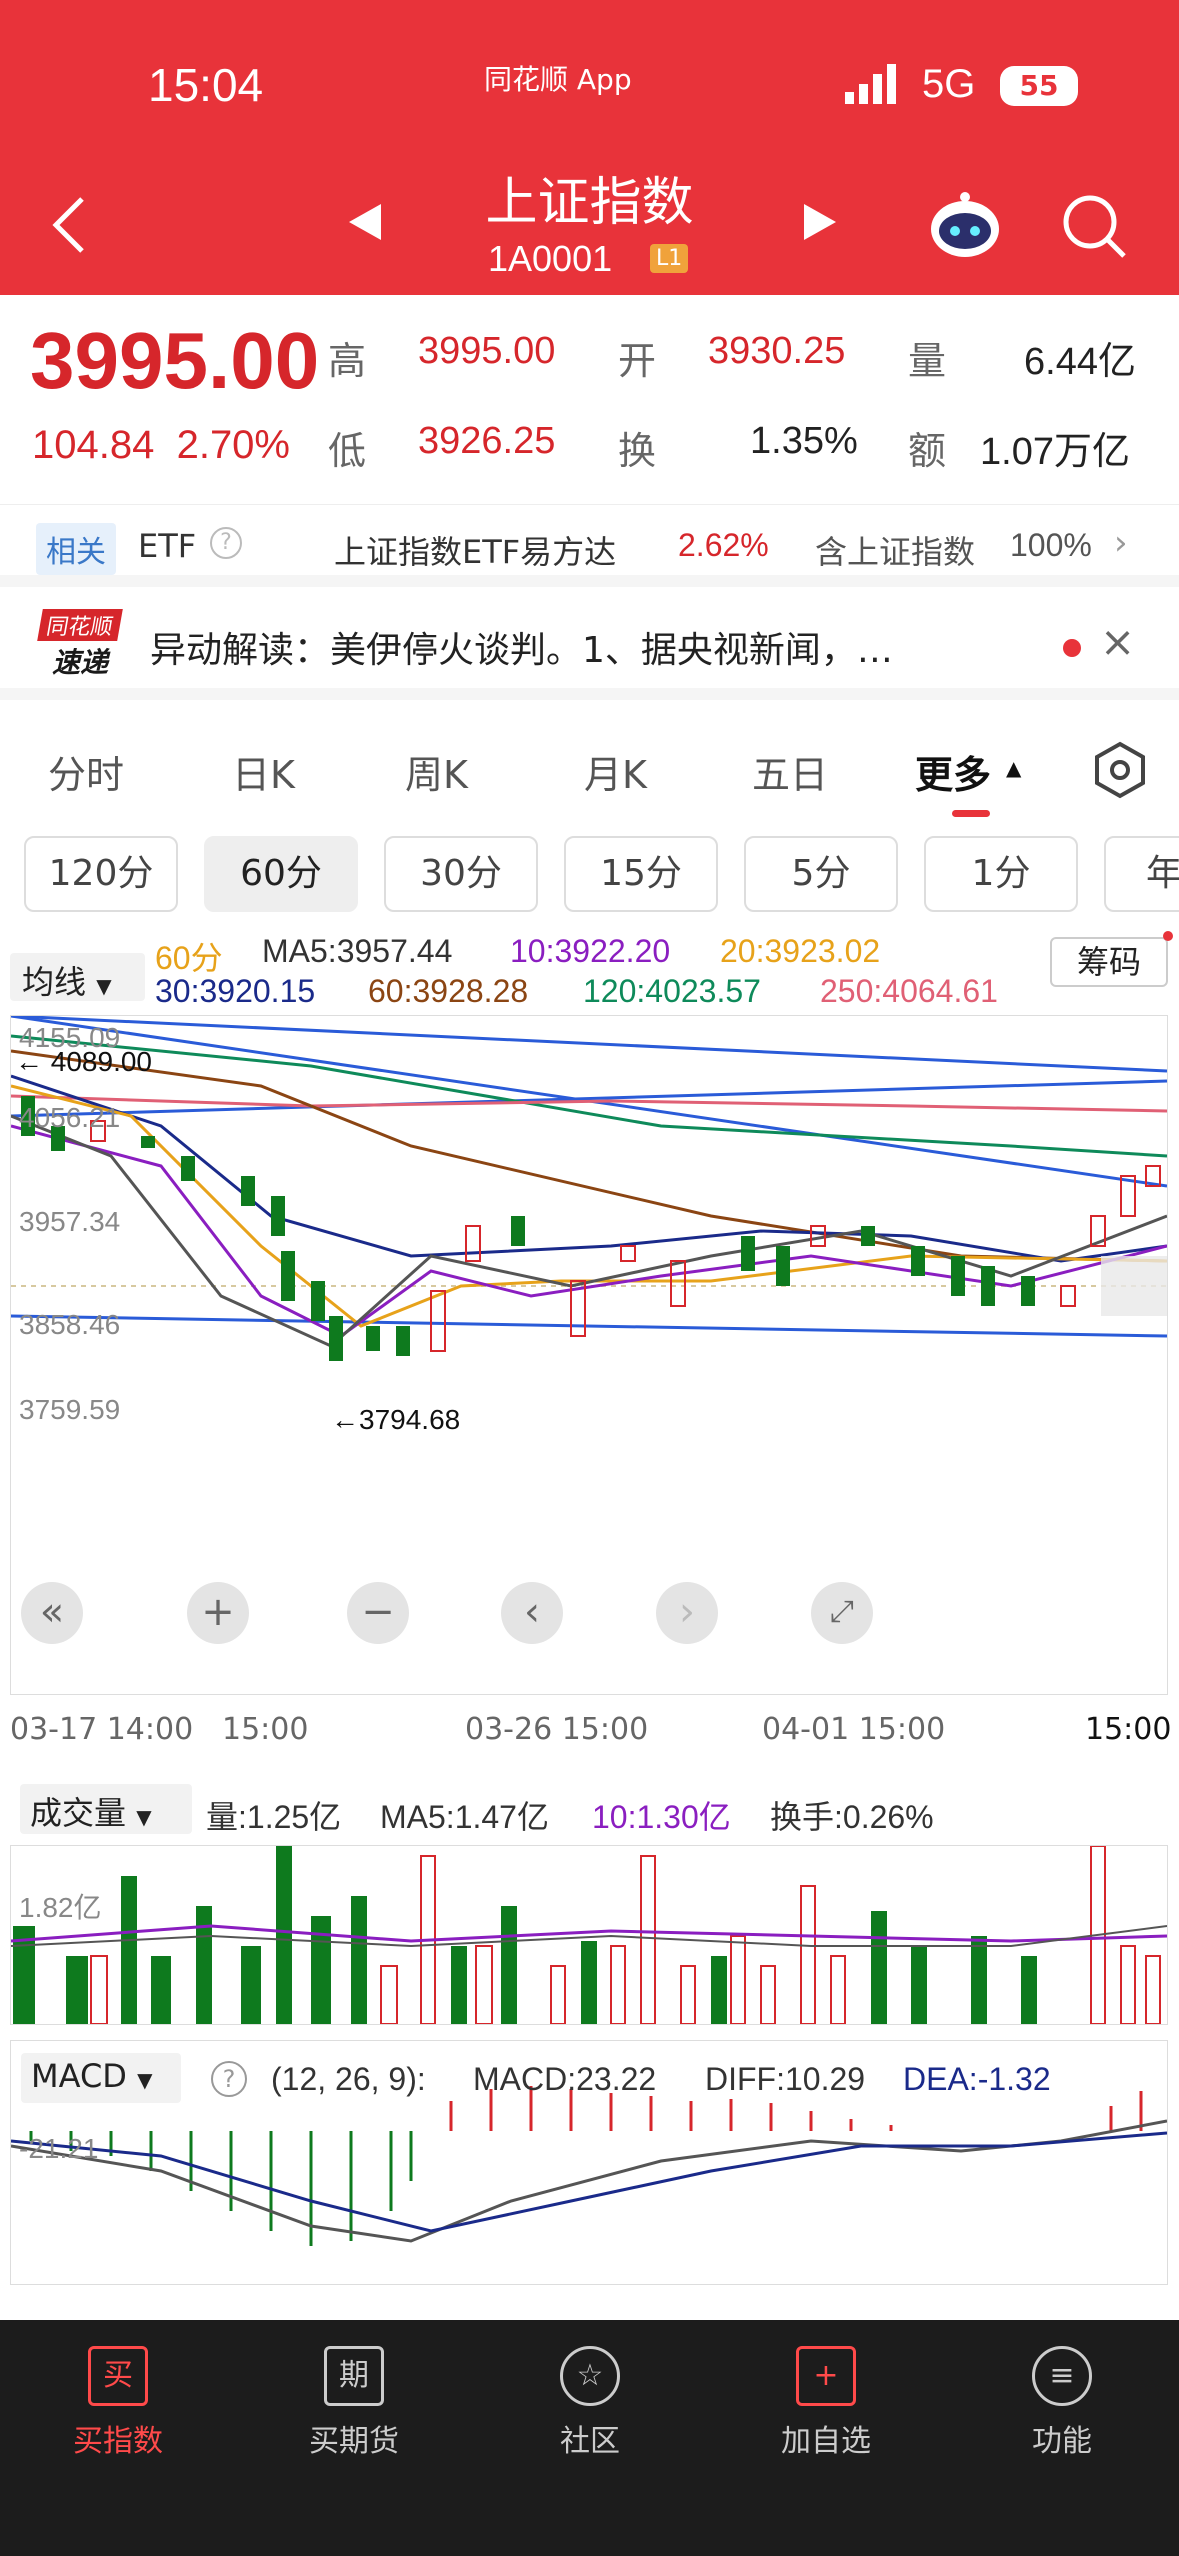 This screenshot has width=1179, height=2556. I want to click on nav-community: ☆ 社区, so click(590, 2390).